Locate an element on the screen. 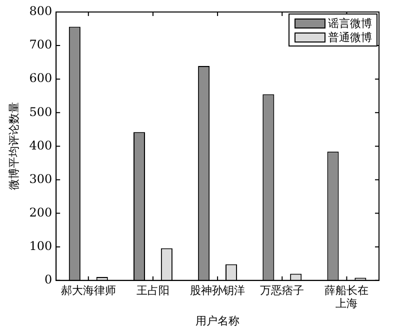 The width and height of the screenshot is (397, 328). y-tick-label: 0 is located at coordinates (48, 279).